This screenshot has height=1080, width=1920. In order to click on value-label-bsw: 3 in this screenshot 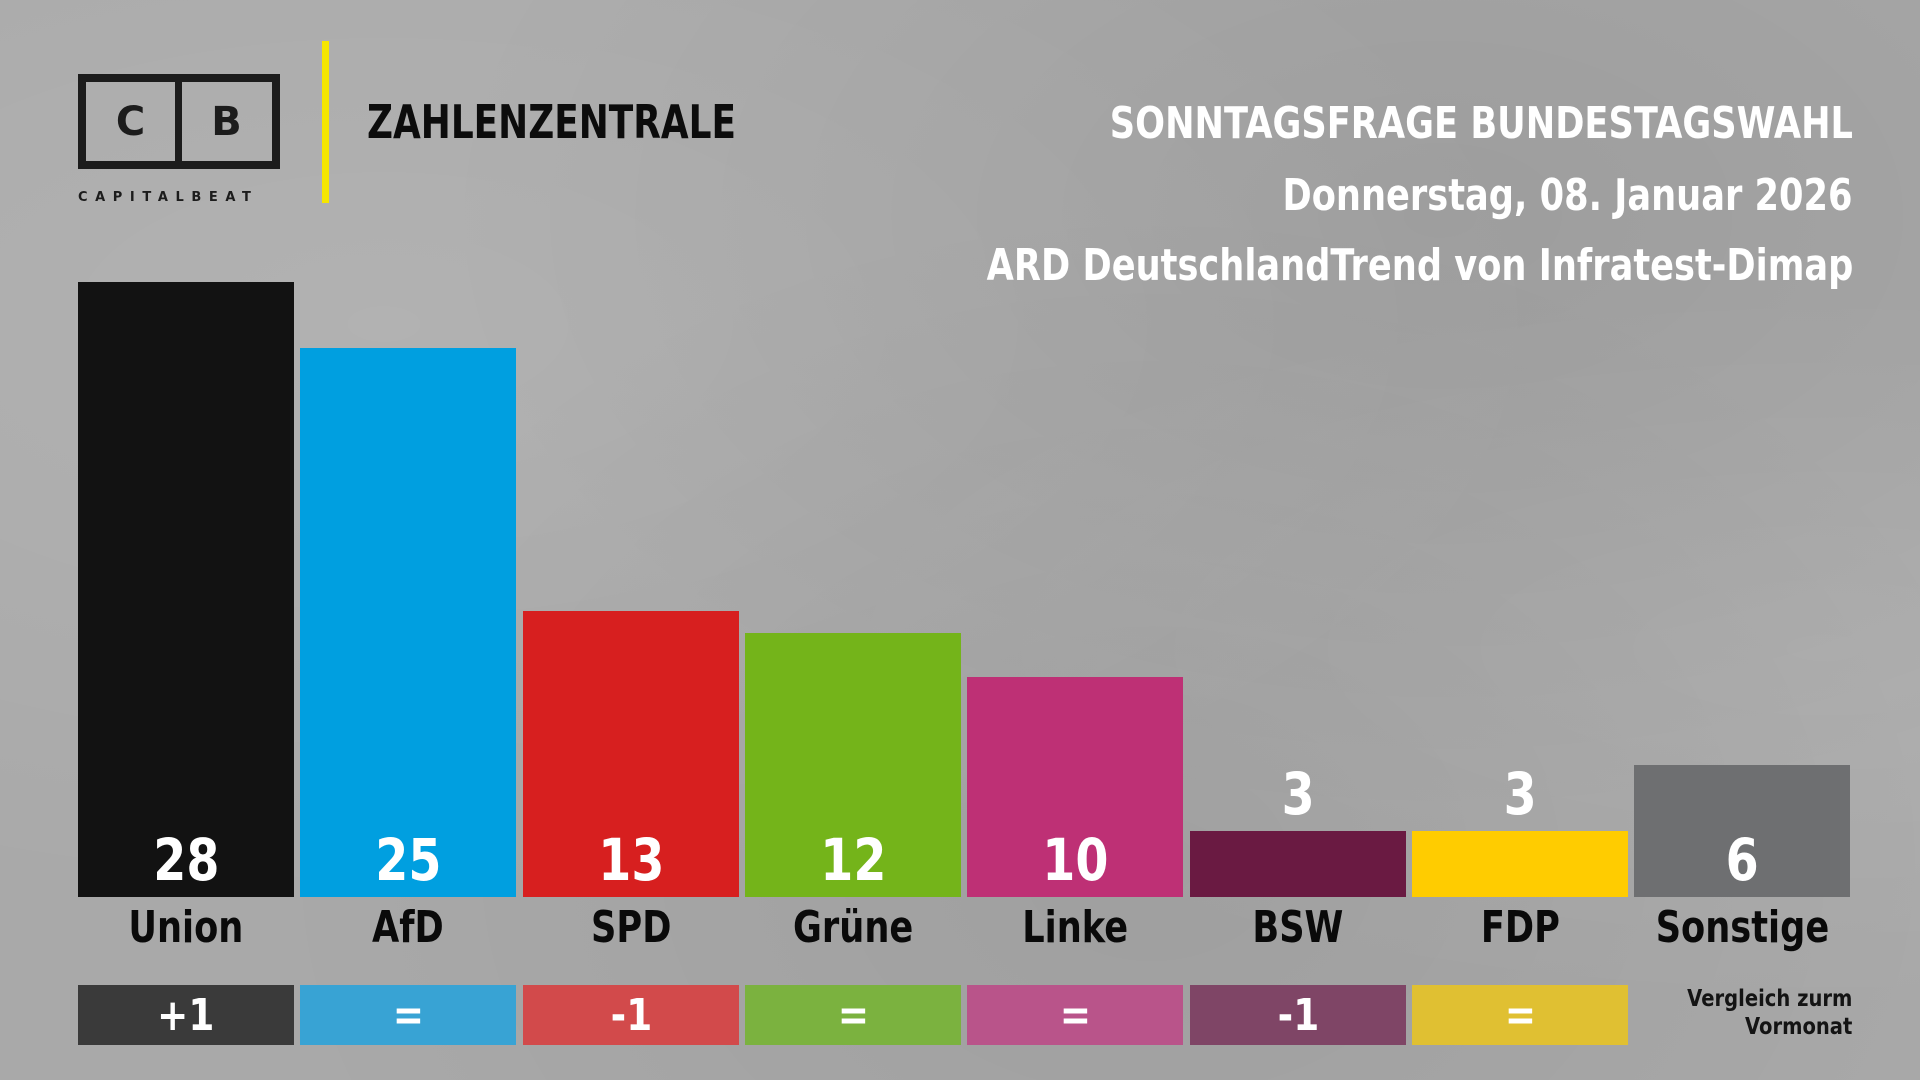, I will do `click(1298, 794)`.